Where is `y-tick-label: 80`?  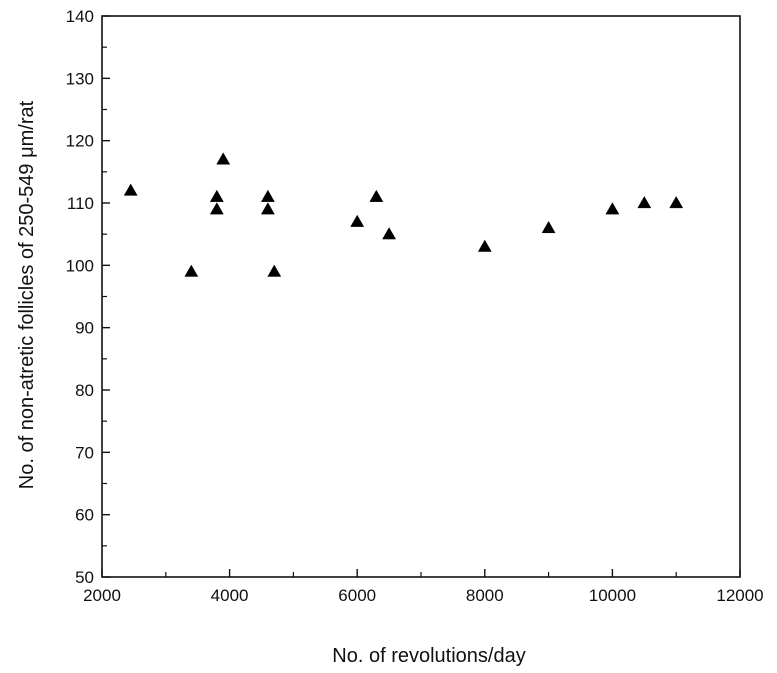
y-tick-label: 80 is located at coordinates (84, 390).